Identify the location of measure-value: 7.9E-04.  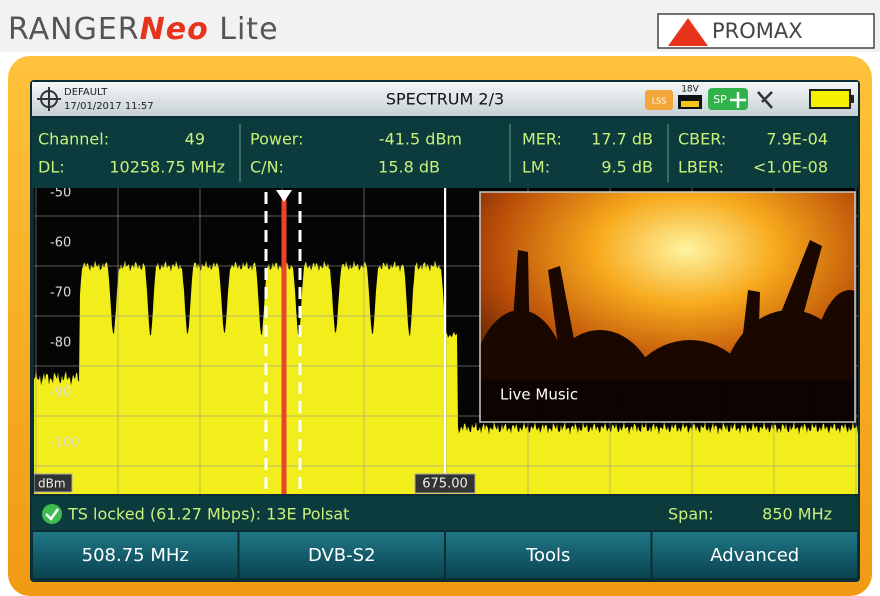
(797, 139).